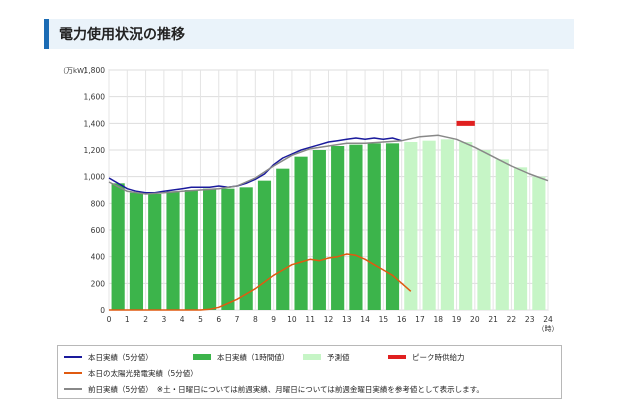 The image size is (620, 409). Describe the element at coordinates (530, 319) in the screenshot. I see `x-tick-label: 23` at that location.